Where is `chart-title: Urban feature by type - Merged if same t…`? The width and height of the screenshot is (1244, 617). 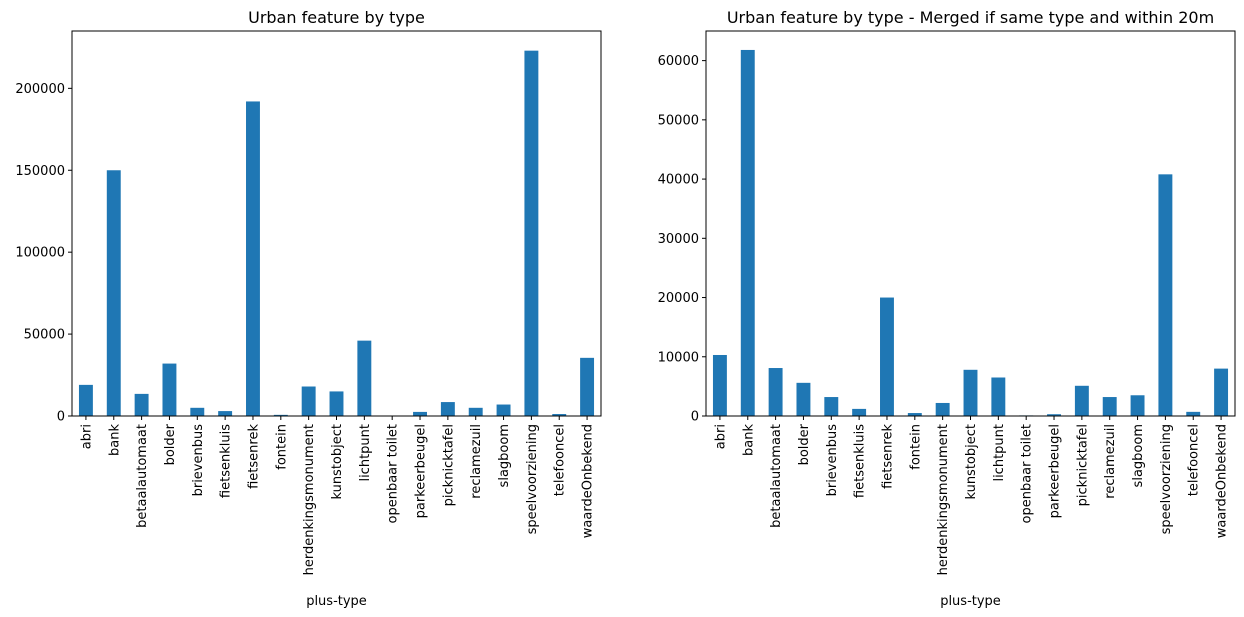 chart-title: Urban feature by type - Merged if same t… is located at coordinates (970, 17).